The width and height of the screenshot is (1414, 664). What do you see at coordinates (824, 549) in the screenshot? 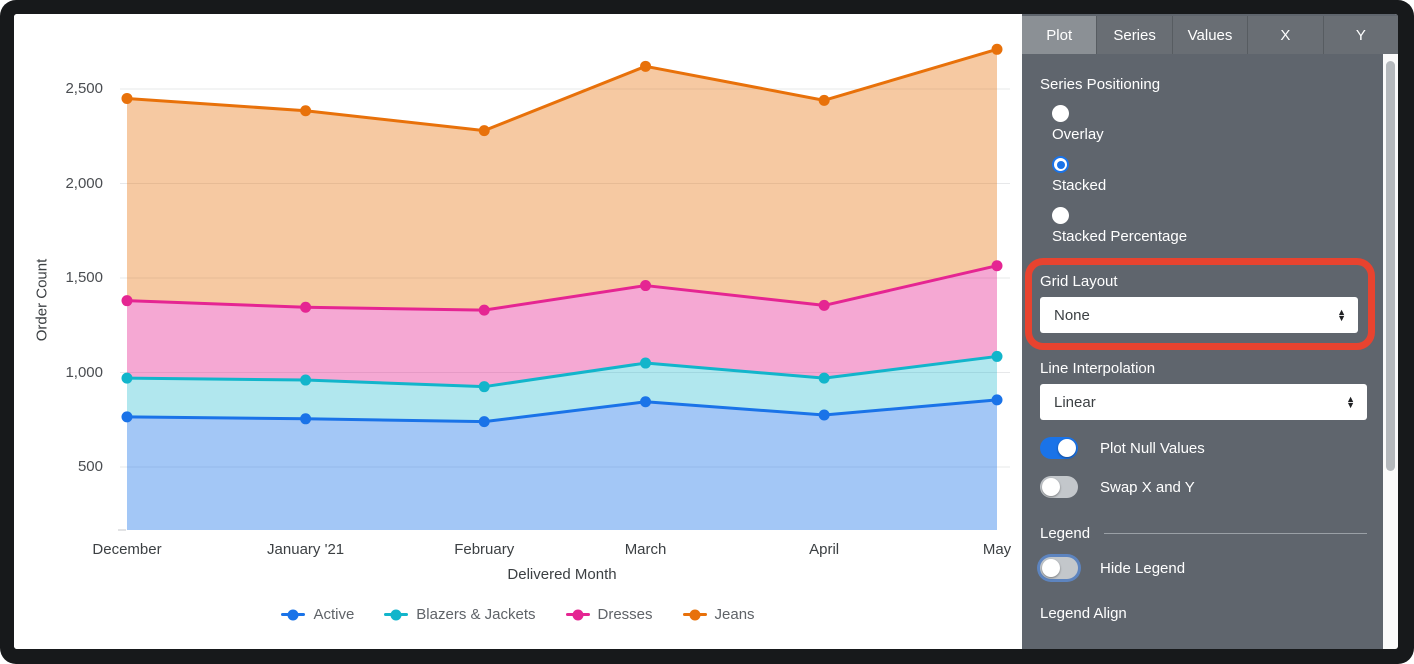
I see `x-tick-label: April` at bounding box center [824, 549].